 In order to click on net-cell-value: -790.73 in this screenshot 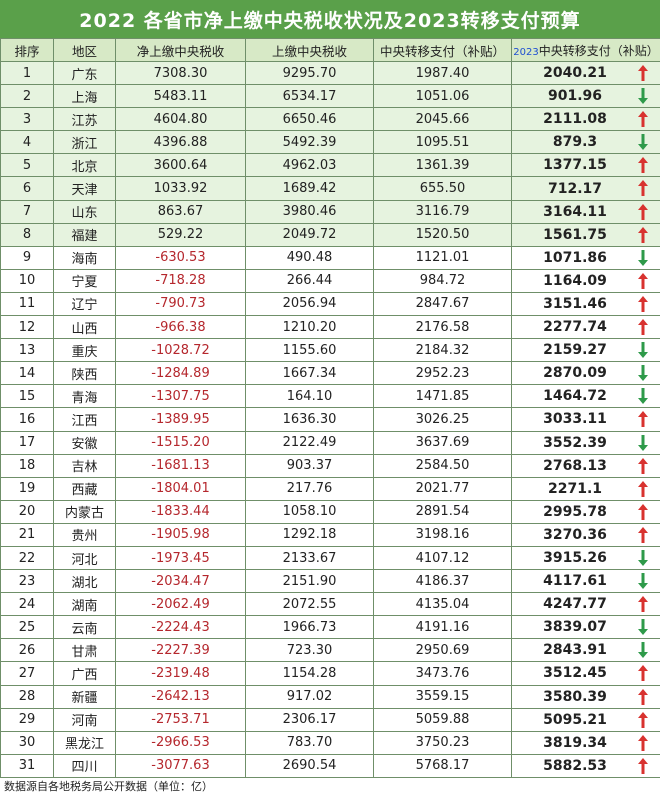, I will do `click(180, 304)`.